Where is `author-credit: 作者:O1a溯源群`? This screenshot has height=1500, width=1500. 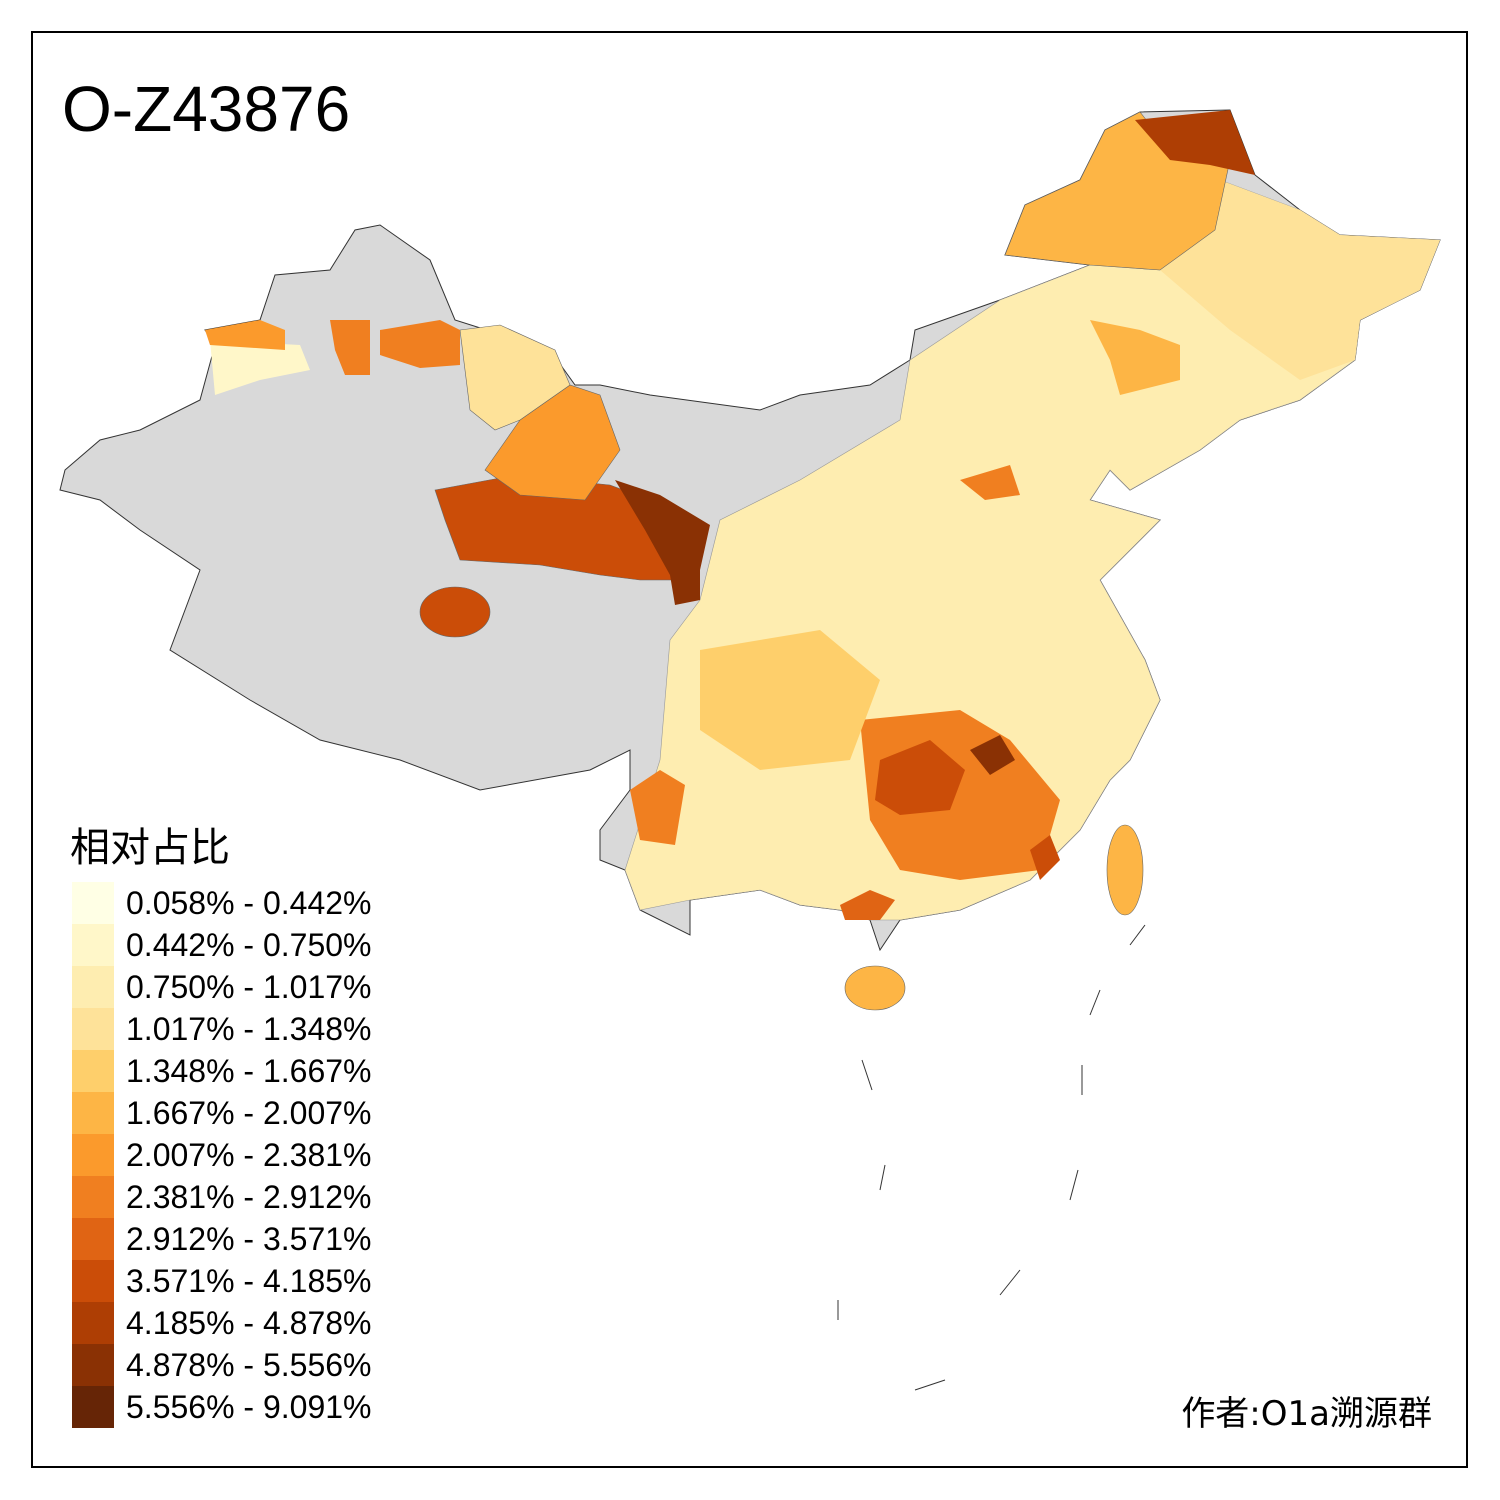 author-credit: 作者:O1a溯源群 is located at coordinates (1306, 1414).